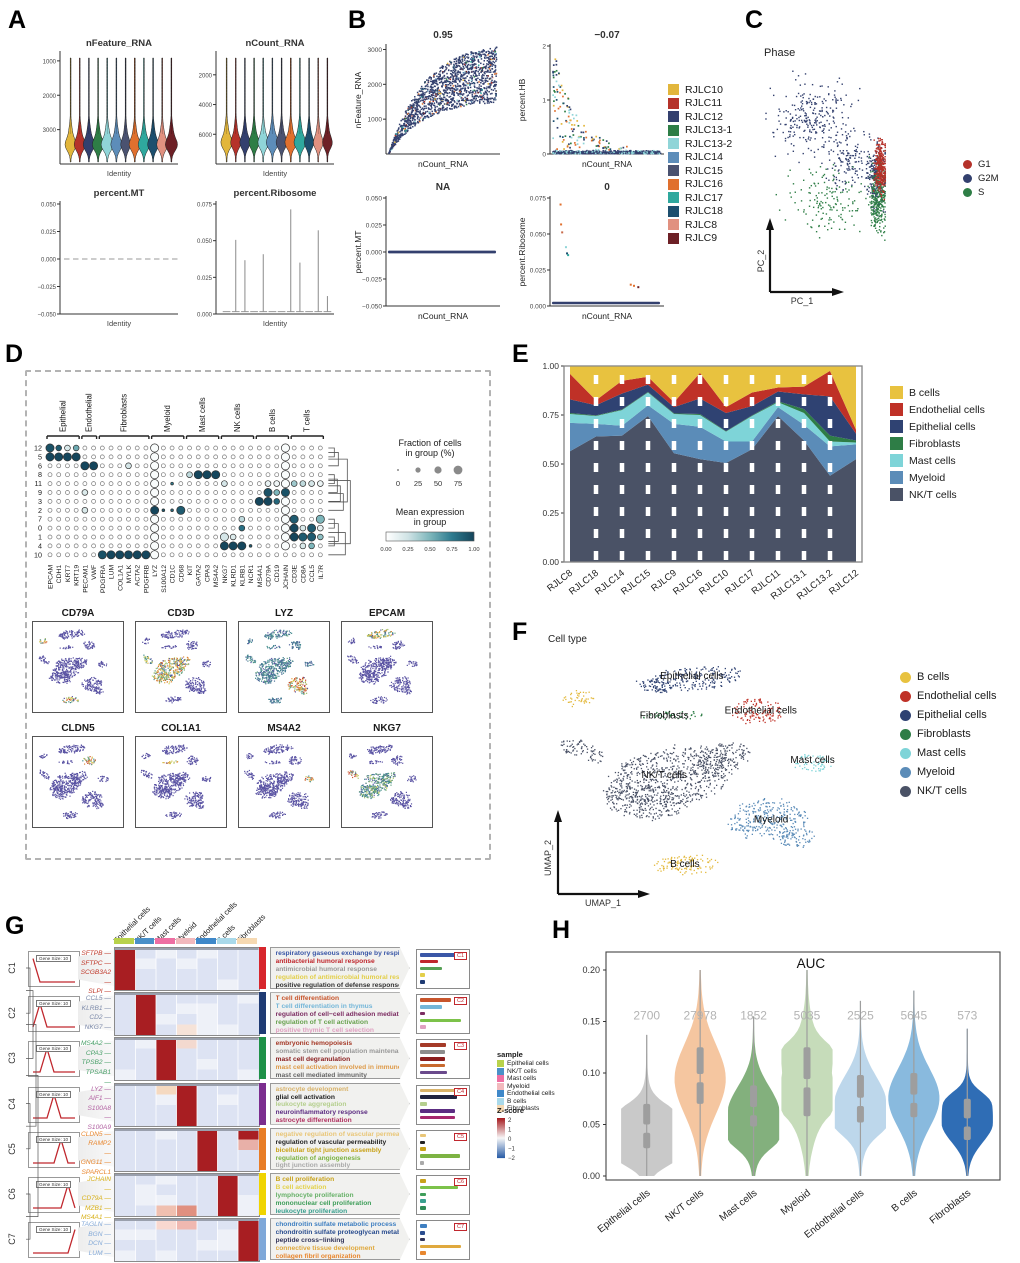  What do you see at coordinates (63, 416) in the screenshot?
I see `svg-text: Epithelial` at bounding box center [63, 416].